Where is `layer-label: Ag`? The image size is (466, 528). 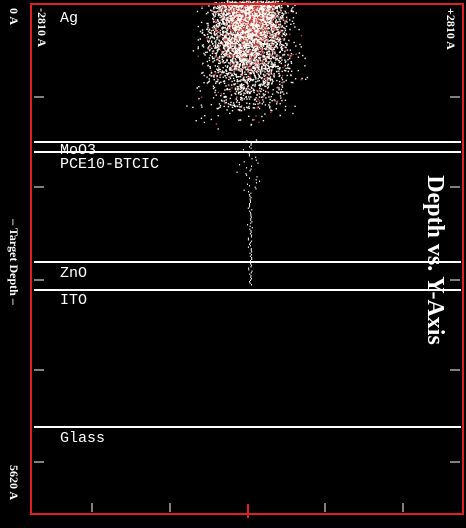
layer-label: Ag is located at coordinates (69, 18).